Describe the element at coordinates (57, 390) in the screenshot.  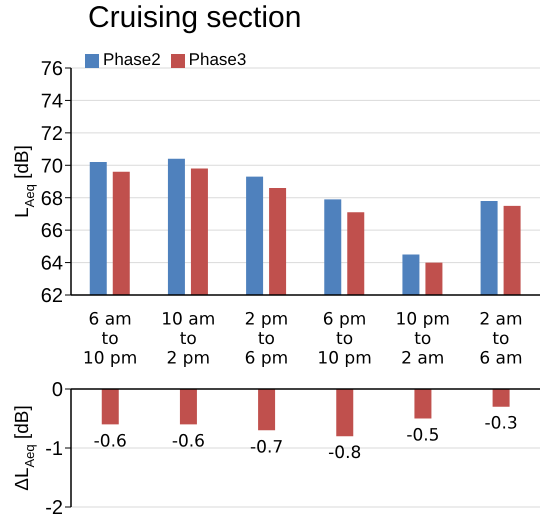
I see `y-tick-label: 0` at that location.